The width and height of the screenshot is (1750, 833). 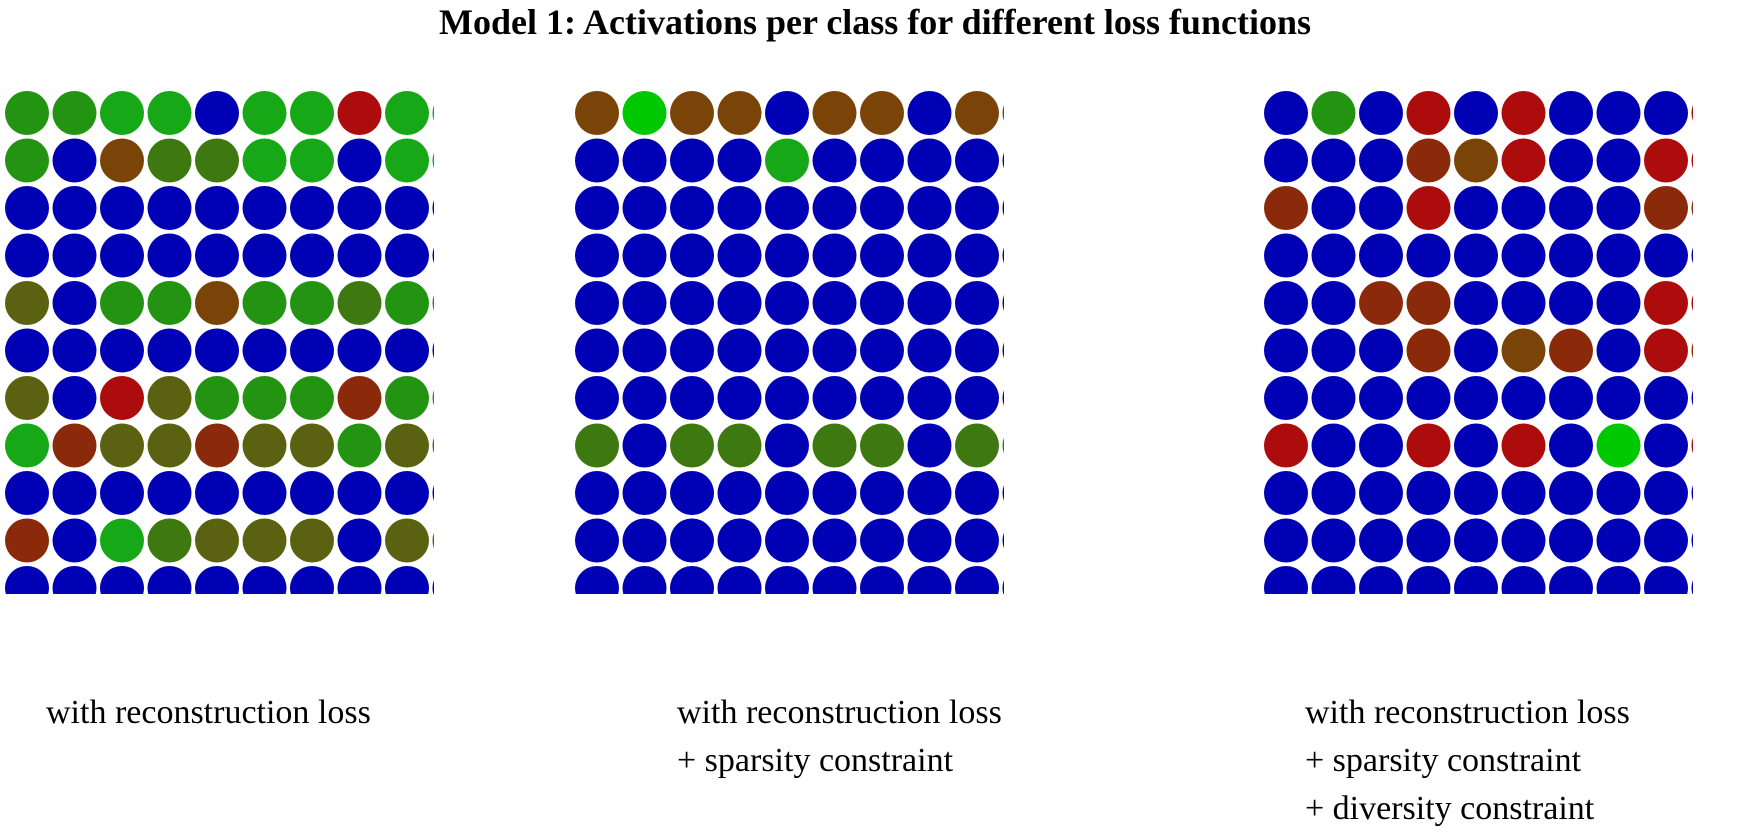 I want to click on activation-cell-r4-c9, so click(x=1666, y=255).